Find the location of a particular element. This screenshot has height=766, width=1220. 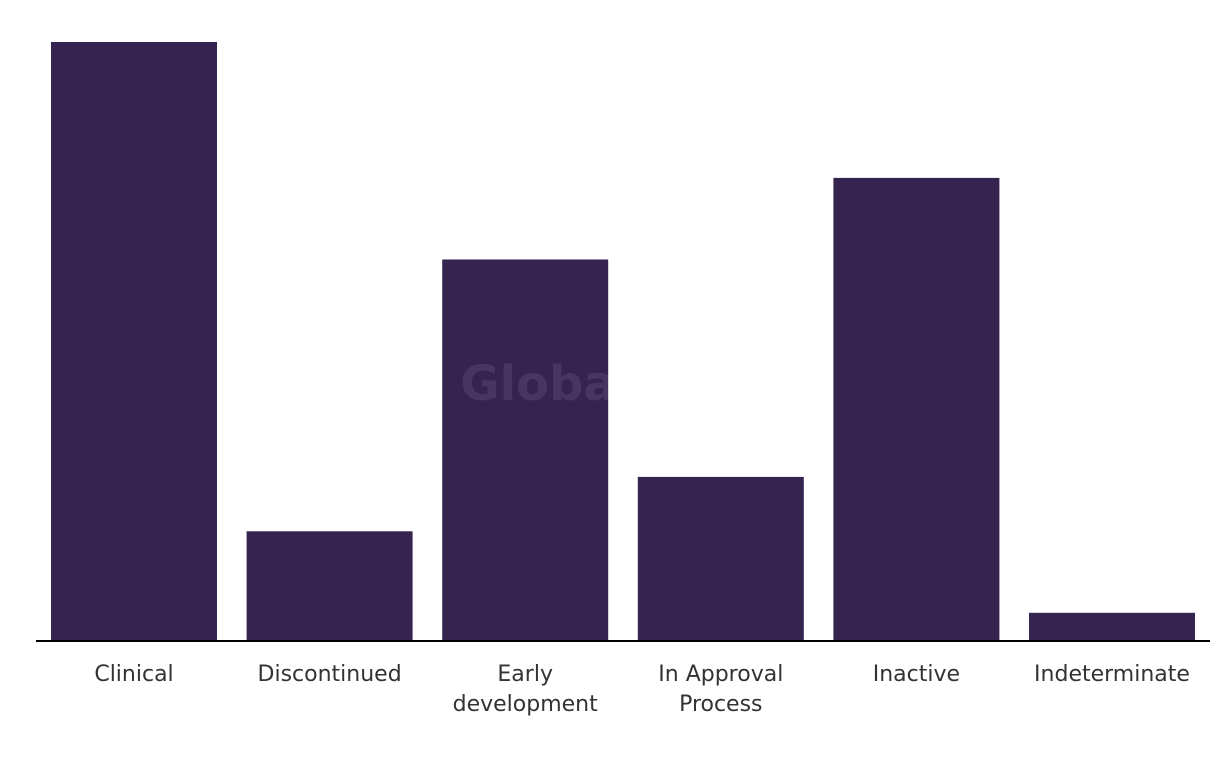

x-tick-label-line: Discontinued is located at coordinates (330, 674).